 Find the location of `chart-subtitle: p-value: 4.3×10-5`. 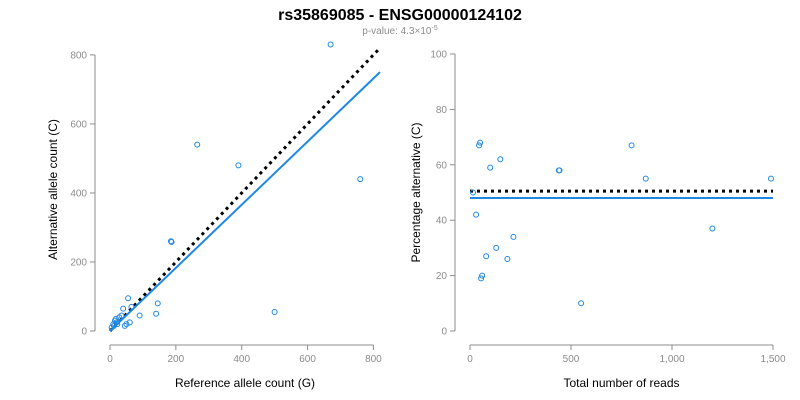

chart-subtitle: p-value: 4.3×10-5 is located at coordinates (400, 31).